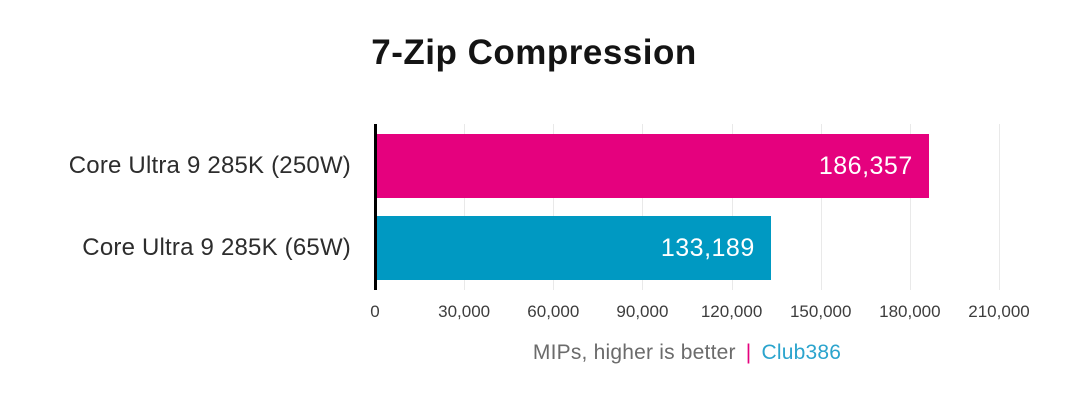  What do you see at coordinates (731, 311) in the screenshot?
I see `x-tick-label: 120,000` at bounding box center [731, 311].